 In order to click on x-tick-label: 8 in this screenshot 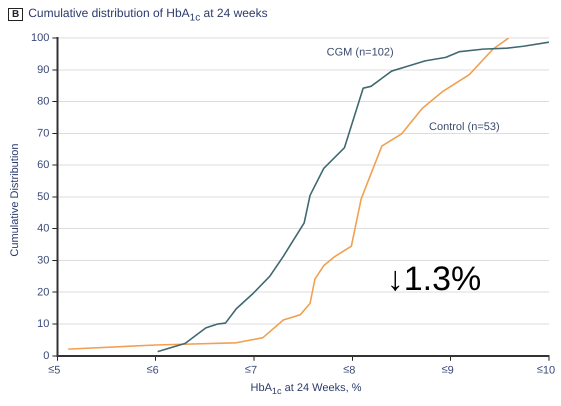, I will do `click(352, 370)`.